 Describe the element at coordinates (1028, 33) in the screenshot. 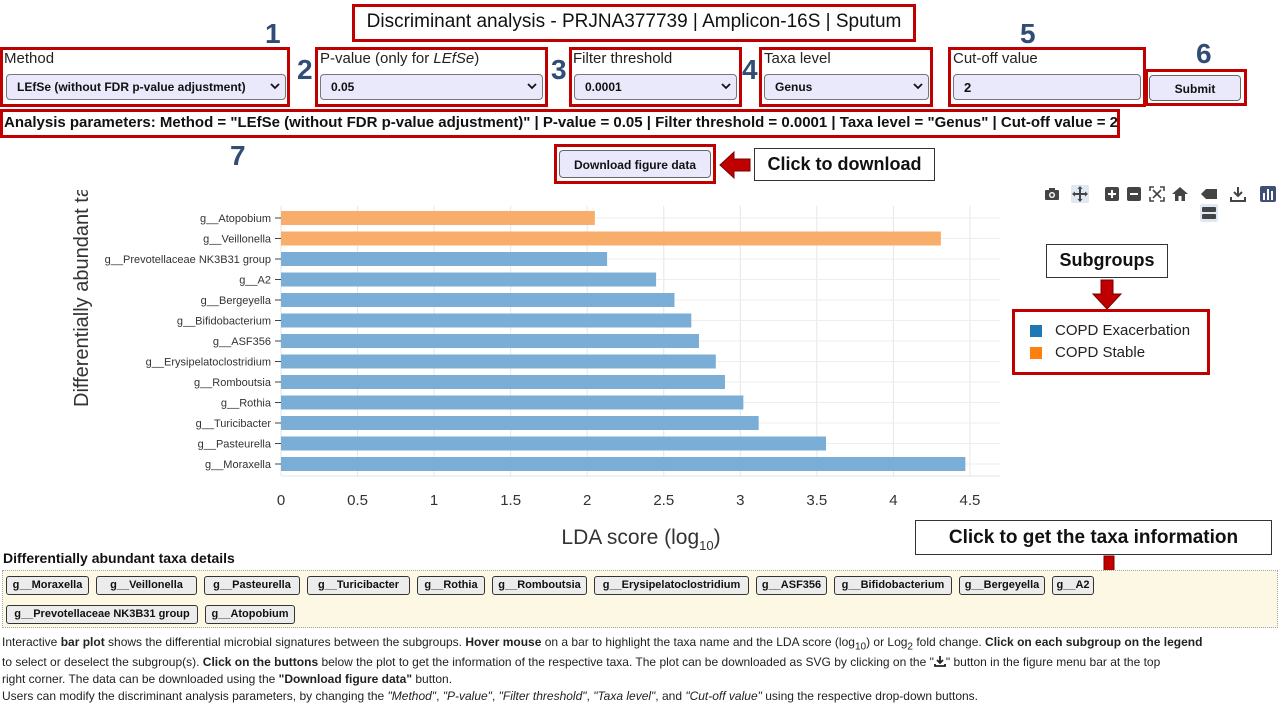

I see `step-number-5: 5` at that location.